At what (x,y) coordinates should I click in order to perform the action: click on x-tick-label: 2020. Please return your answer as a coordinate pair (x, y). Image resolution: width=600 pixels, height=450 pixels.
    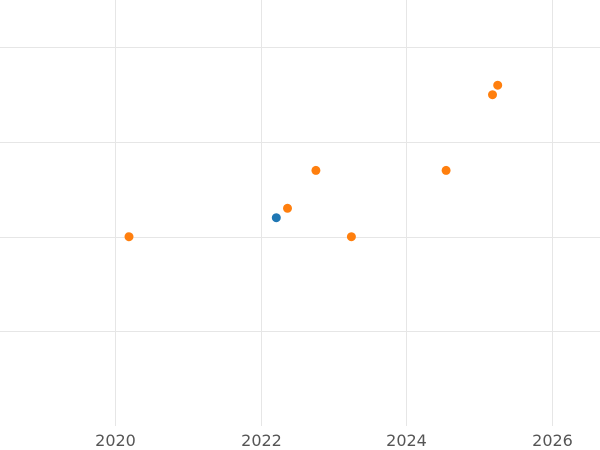
    Looking at the image, I should click on (115, 440).